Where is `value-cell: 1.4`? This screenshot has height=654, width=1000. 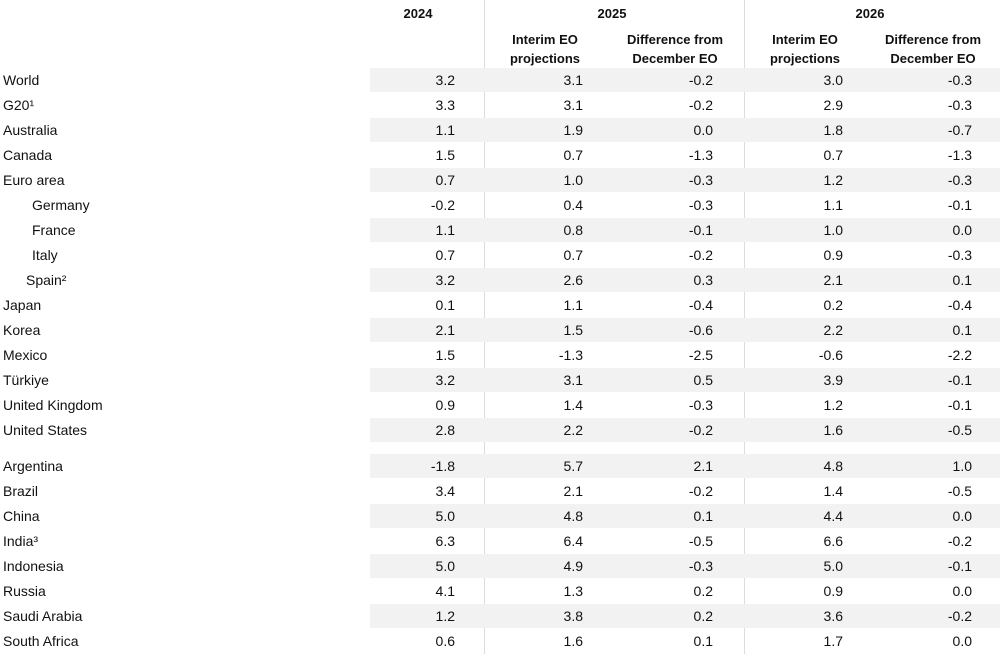
value-cell: 1.4 is located at coordinates (833, 491).